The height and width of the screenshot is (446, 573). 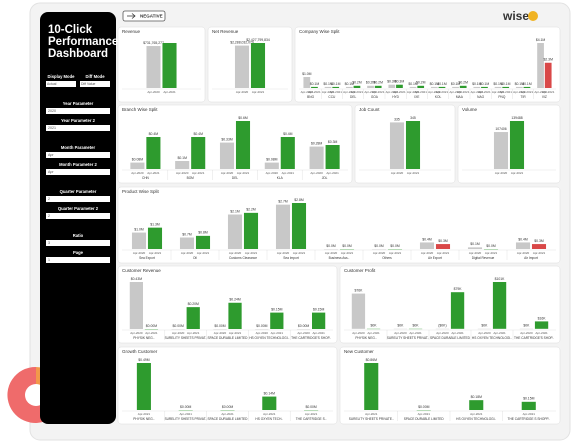 I want to click on category-label: NAG, so click(x=480, y=97).